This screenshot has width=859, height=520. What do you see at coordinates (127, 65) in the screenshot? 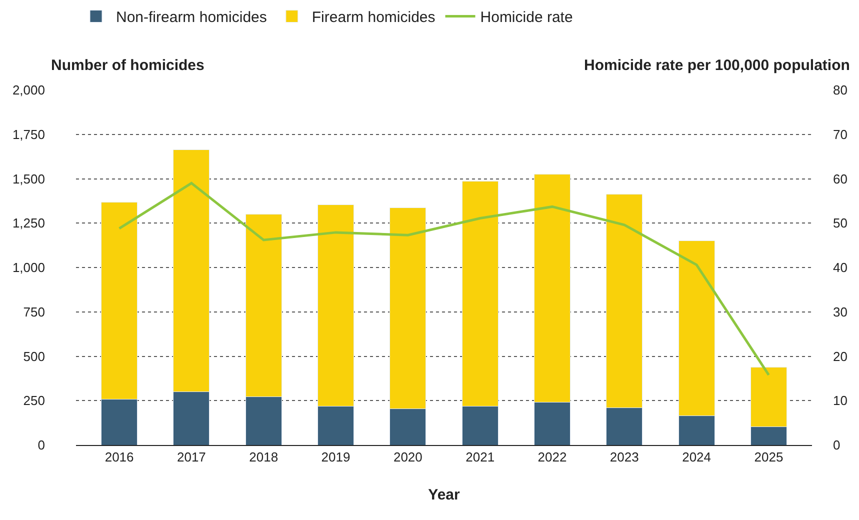
I see `y-axis-title: Number of homicides` at bounding box center [127, 65].